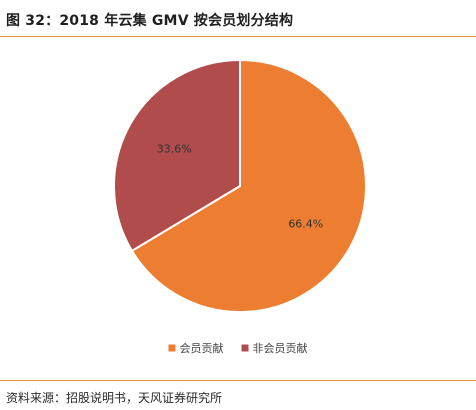 The width and height of the screenshot is (476, 410). I want to click on figure-title: 图 32：2018 年云集 GMV 按会员划分结构, so click(150, 21).